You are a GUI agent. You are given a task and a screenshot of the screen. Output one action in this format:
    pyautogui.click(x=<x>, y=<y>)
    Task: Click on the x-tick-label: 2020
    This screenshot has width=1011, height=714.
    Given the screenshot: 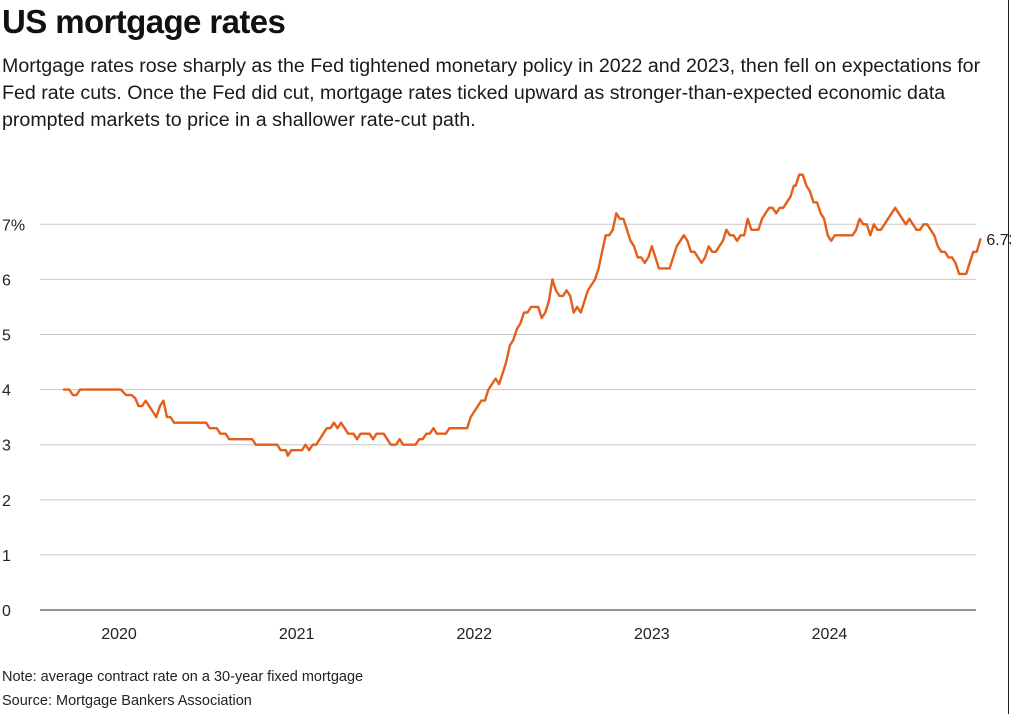 What is the action you would take?
    pyautogui.click(x=119, y=634)
    